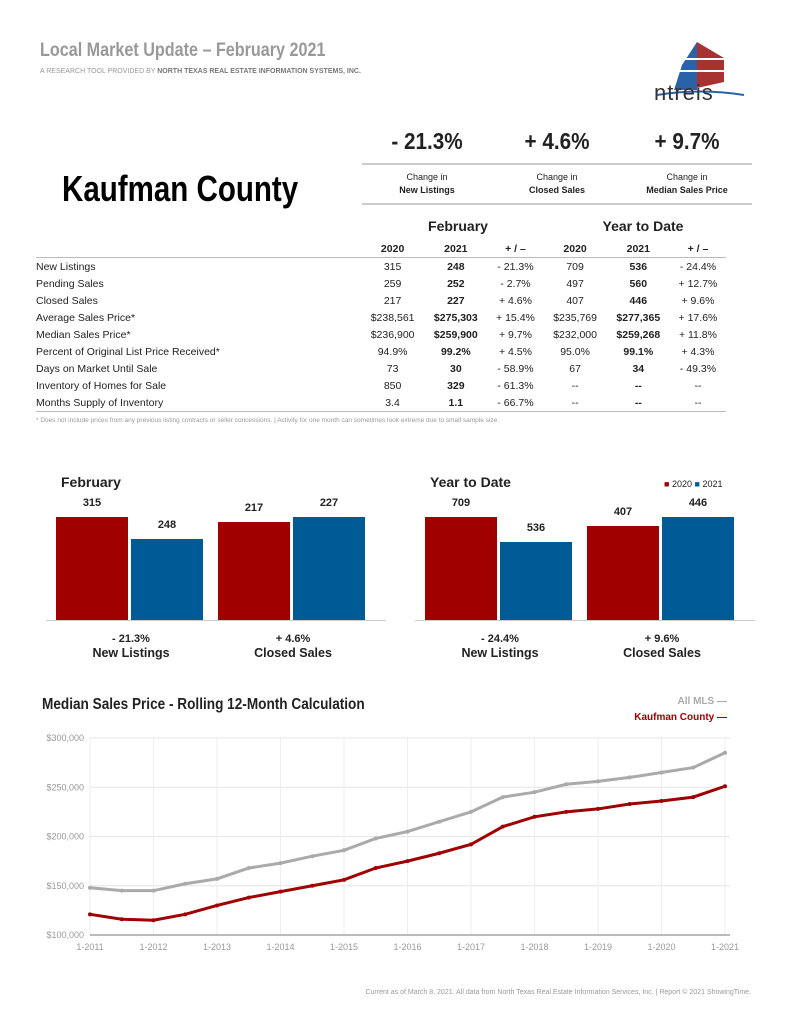  Describe the element at coordinates (329, 503) in the screenshot. I see `bar-value-label: 227` at that location.